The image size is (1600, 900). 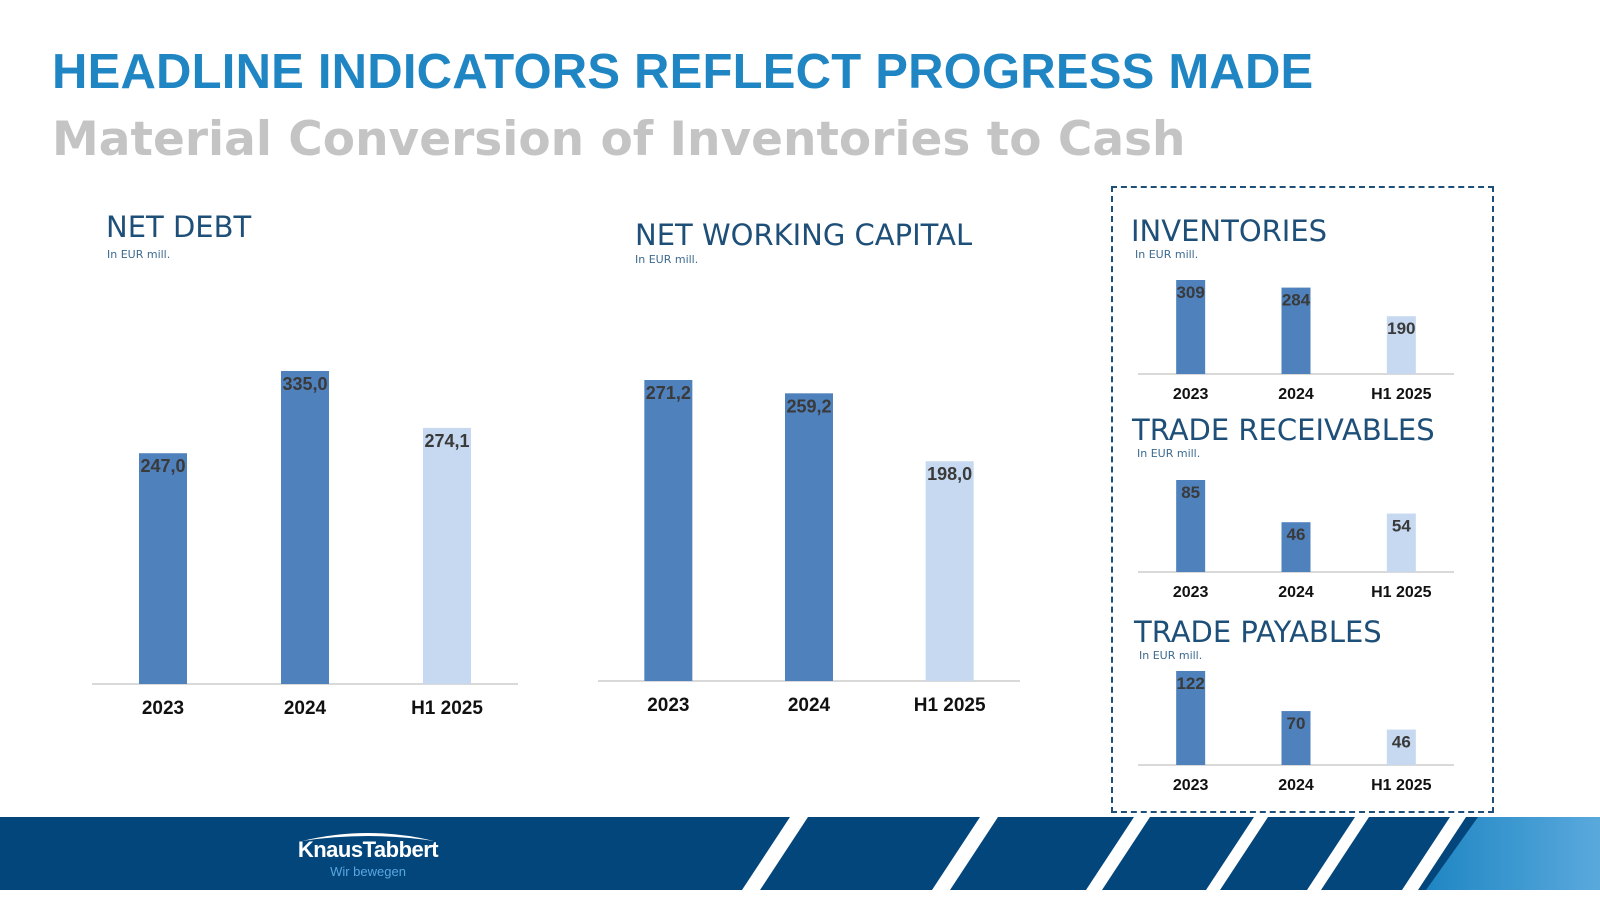 I want to click on inventories-unit: In EUR mill., so click(x=1167, y=254).